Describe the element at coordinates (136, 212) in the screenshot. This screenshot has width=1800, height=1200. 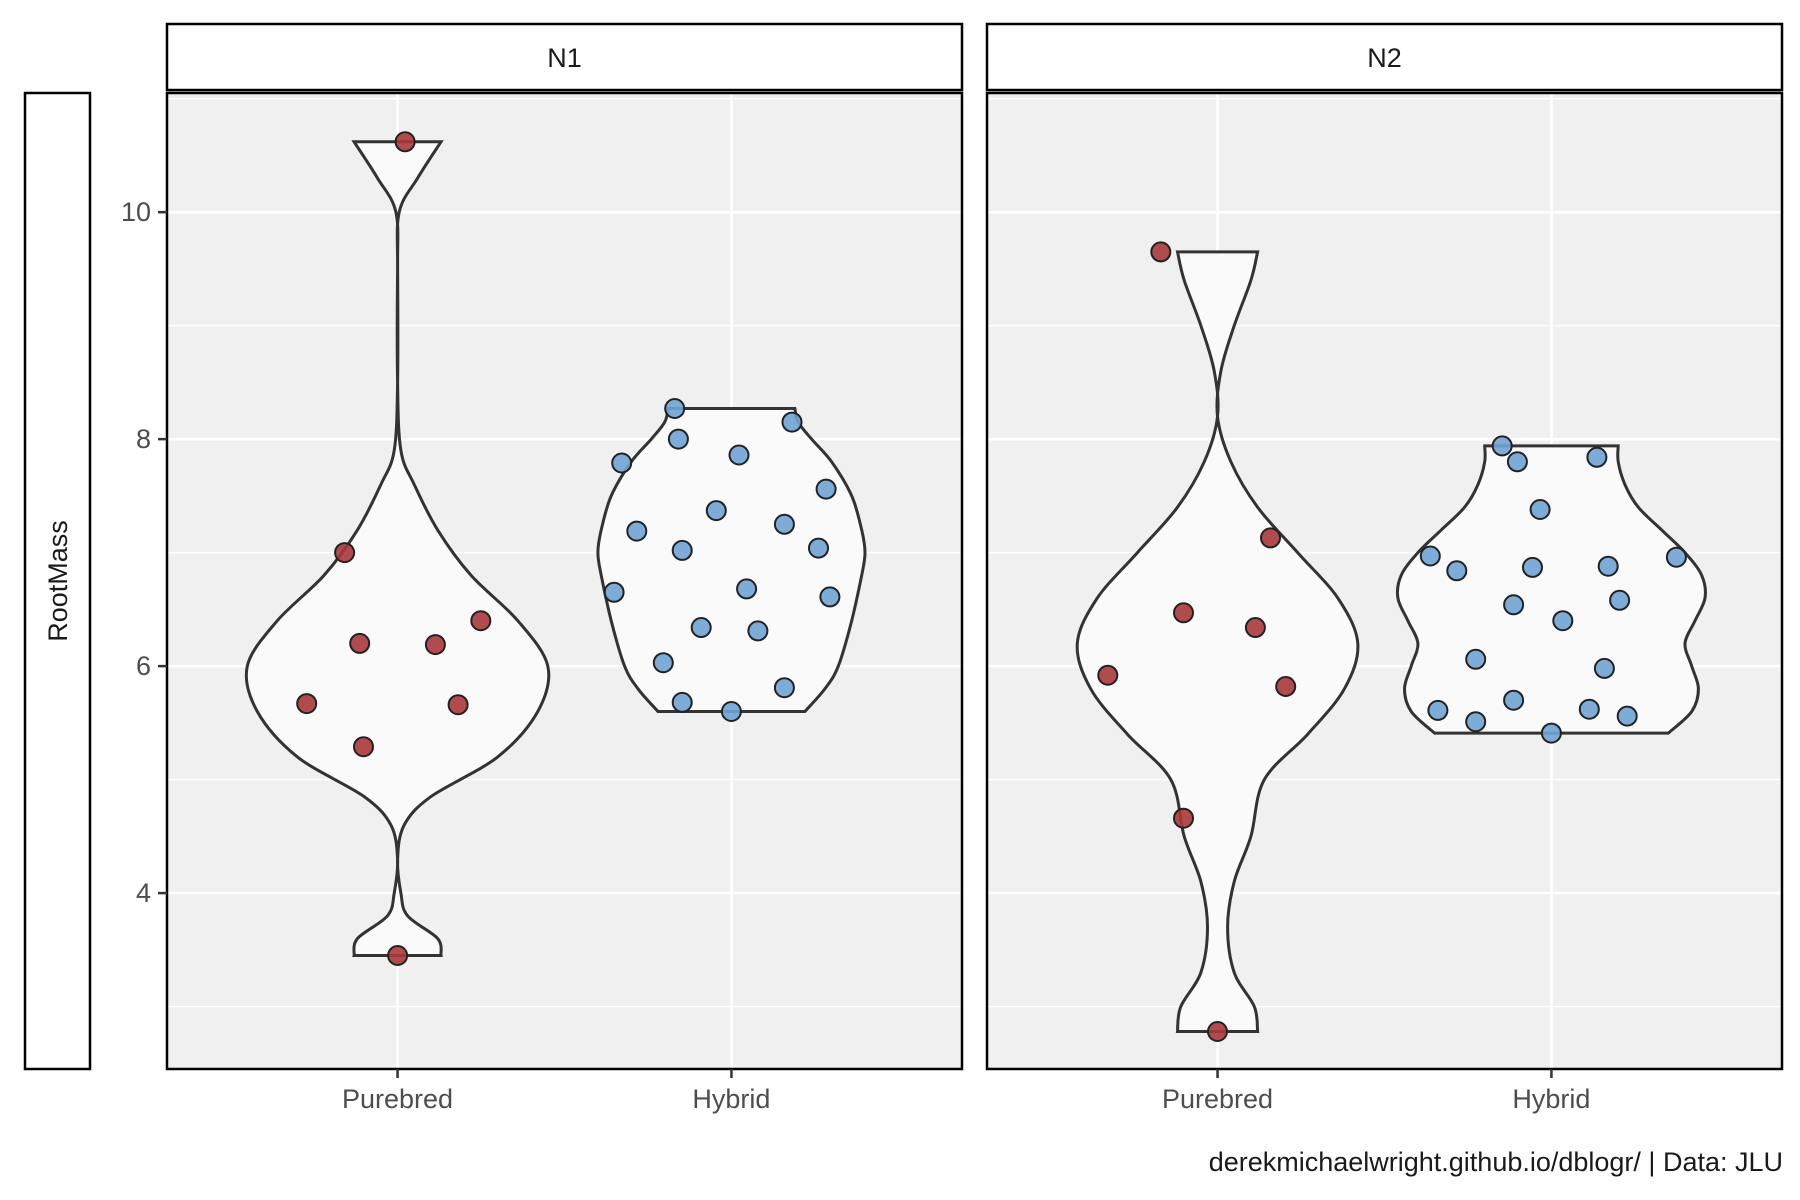
I see `y-tick-label: 10` at that location.